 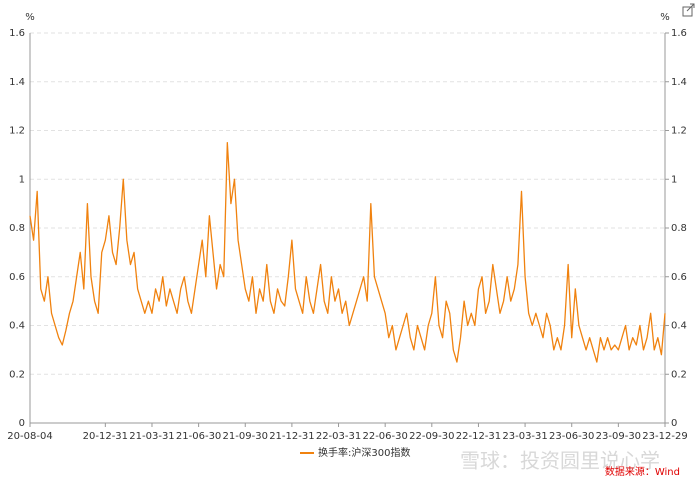 I want to click on x-tick-label: 21-06-30, so click(x=198, y=436).